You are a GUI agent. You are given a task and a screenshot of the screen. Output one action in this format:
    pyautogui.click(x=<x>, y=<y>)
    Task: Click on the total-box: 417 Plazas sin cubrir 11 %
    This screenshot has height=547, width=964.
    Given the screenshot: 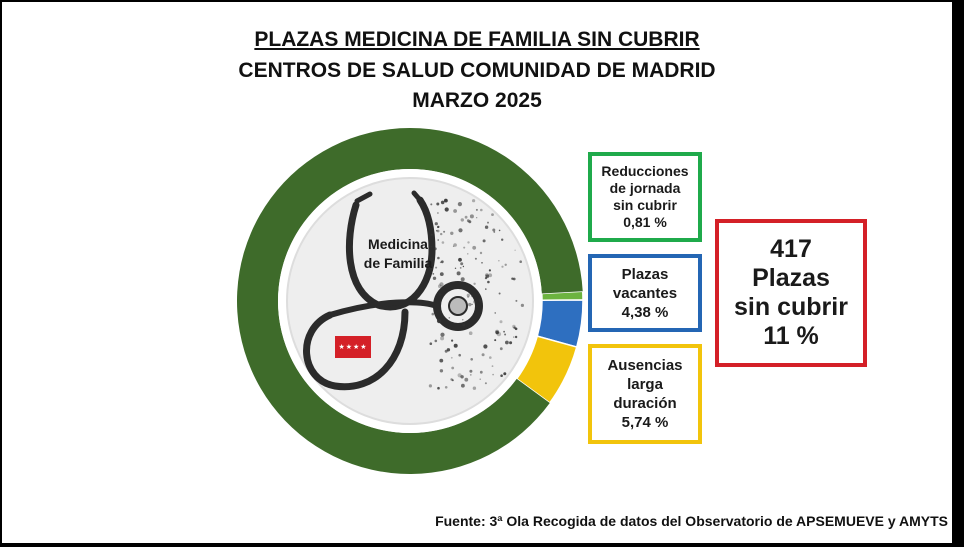 What is the action you would take?
    pyautogui.click(x=791, y=293)
    